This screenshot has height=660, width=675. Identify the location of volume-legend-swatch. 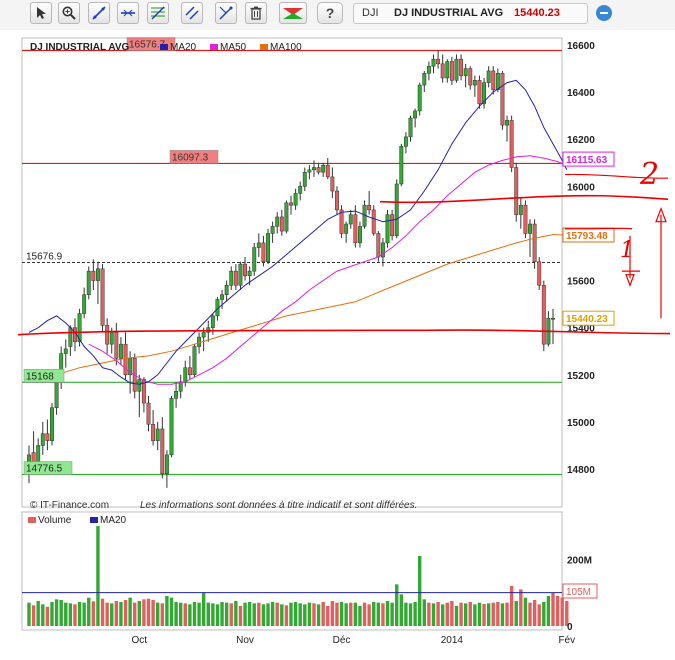
(32, 520).